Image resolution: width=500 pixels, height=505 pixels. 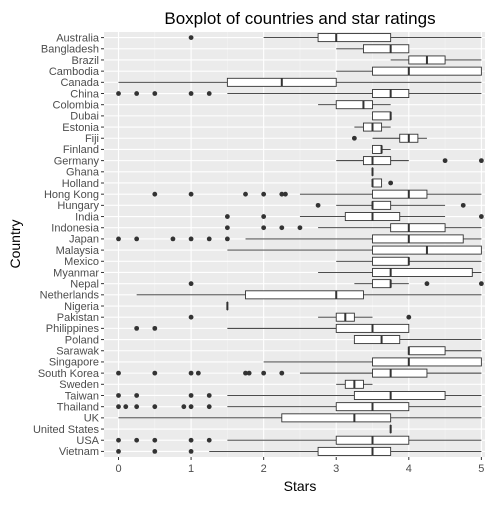 What do you see at coordinates (191, 469) in the screenshot?
I see `x-tick-label: 1` at bounding box center [191, 469].